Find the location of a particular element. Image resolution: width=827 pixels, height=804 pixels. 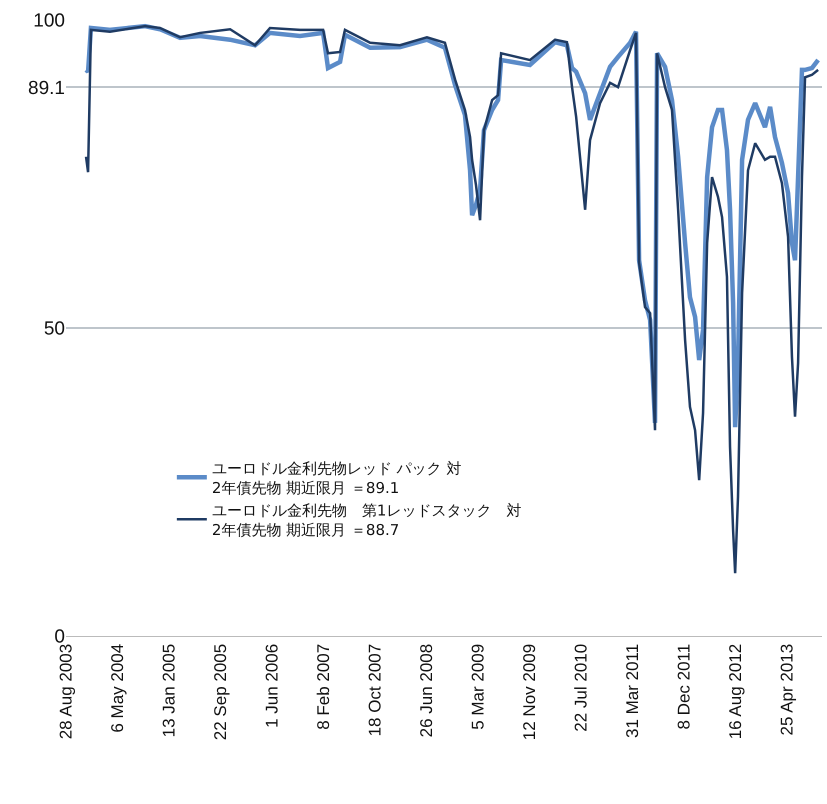

x-tick-label: 22 Jul 2010 is located at coordinates (581, 688).